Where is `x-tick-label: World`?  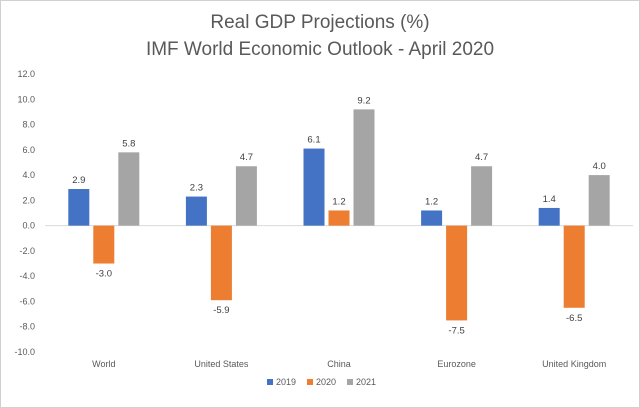
x-tick-label: World is located at coordinates (103, 364).